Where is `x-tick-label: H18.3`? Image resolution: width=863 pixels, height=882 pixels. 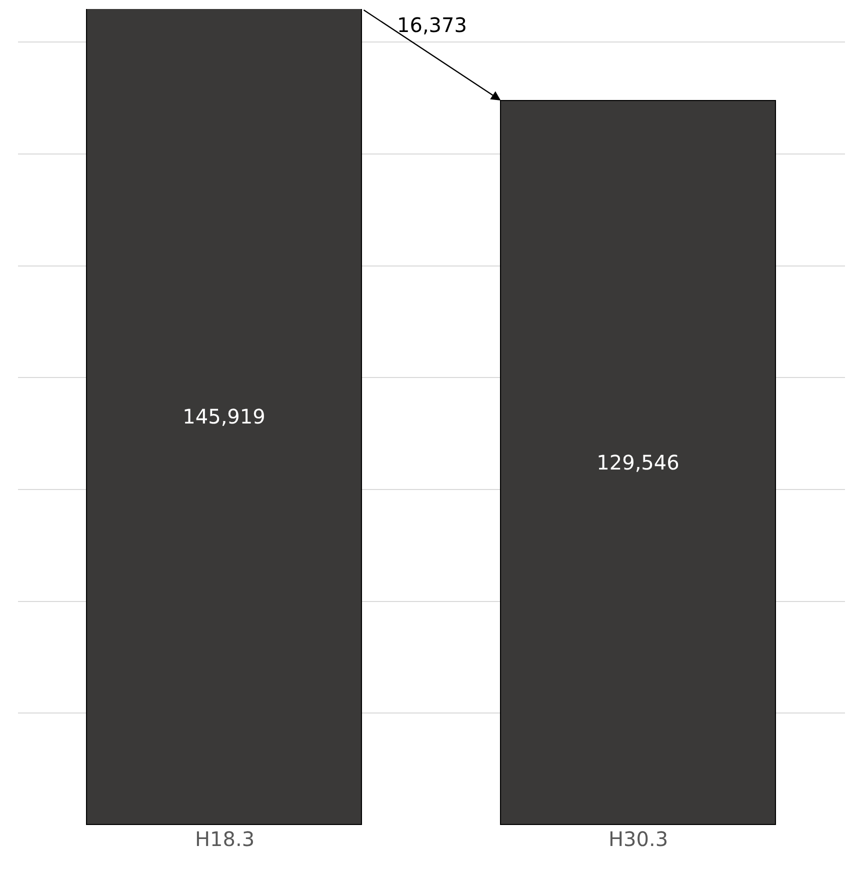
x-tick-label: H18.3 is located at coordinates (224, 839).